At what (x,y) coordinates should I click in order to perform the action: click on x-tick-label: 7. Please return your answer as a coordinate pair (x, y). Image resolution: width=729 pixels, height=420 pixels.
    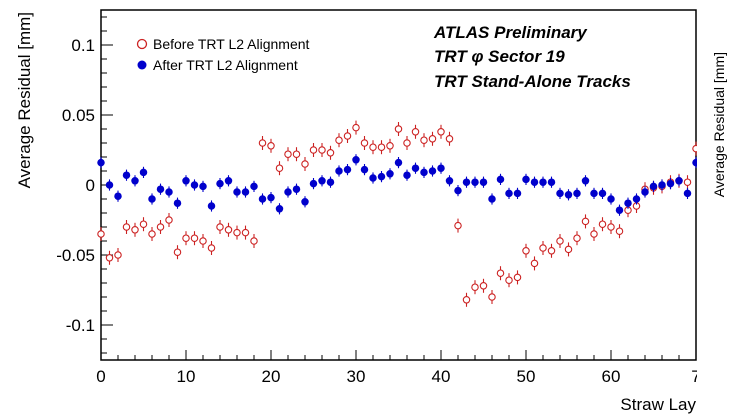
    Looking at the image, I should click on (695, 376).